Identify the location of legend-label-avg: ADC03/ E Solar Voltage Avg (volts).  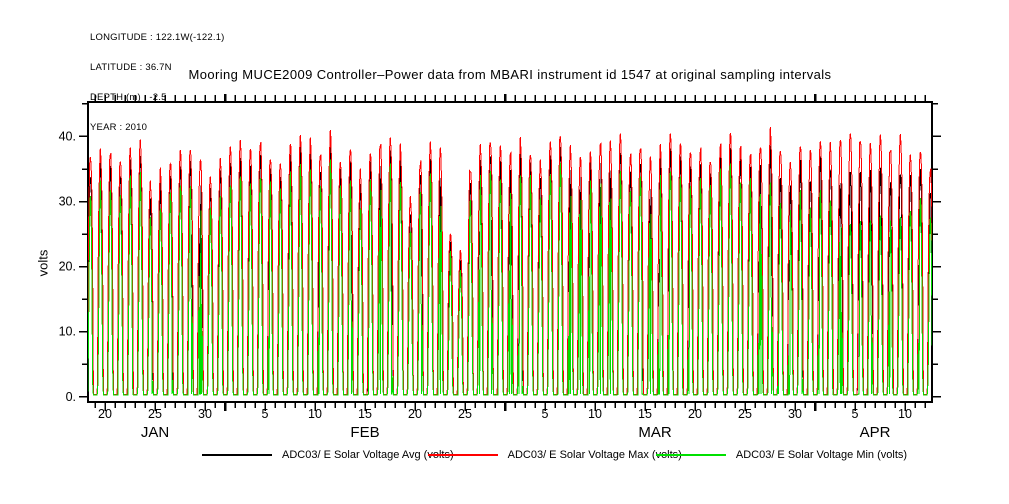
(368, 454).